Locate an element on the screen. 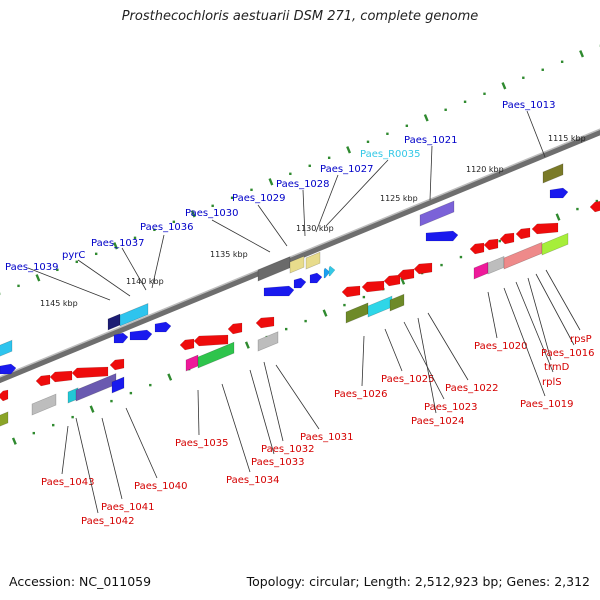  forward-gene-label: Paes_1036 is located at coordinates (167, 227).